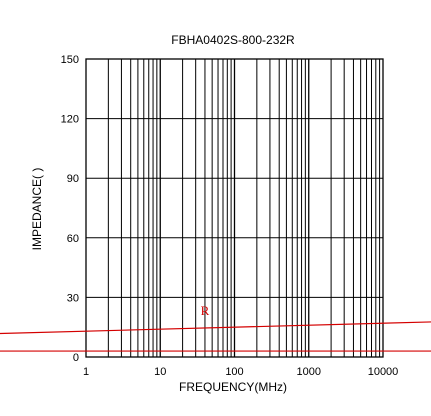 Image resolution: width=431 pixels, height=416 pixels. Describe the element at coordinates (70, 60) in the screenshot. I see `y-tick-label: 150` at that location.